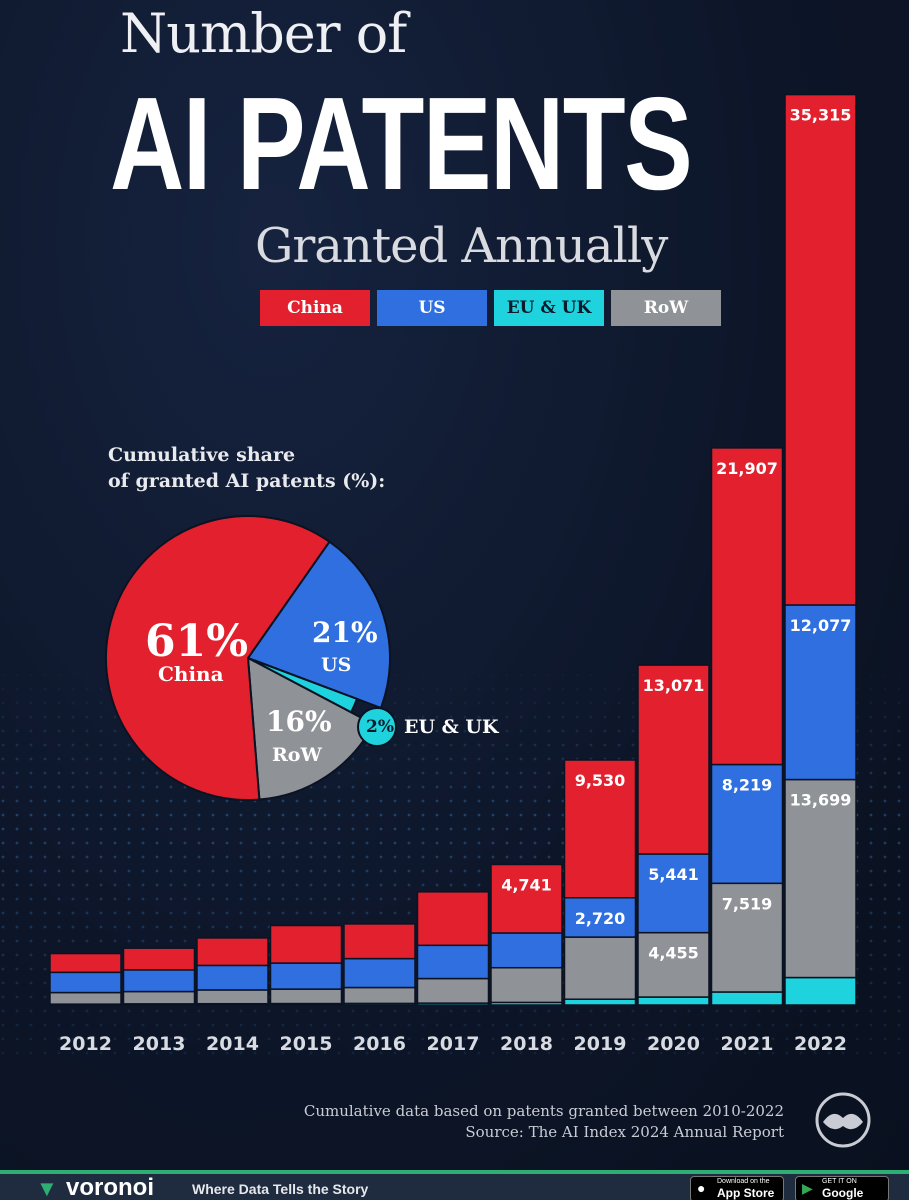  Describe the element at coordinates (820, 991) in the screenshot. I see `bar-eu-uk-2022` at that location.